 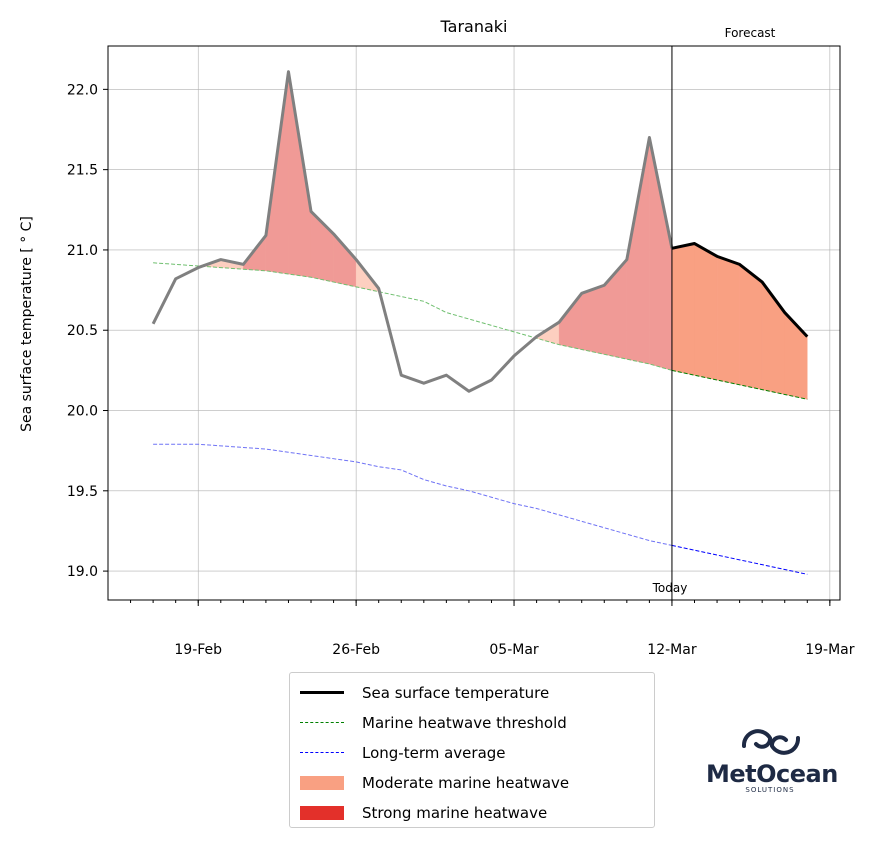 I want to click on metocean-logo: MetOcean SOLUTIONS, so click(x=772, y=760).